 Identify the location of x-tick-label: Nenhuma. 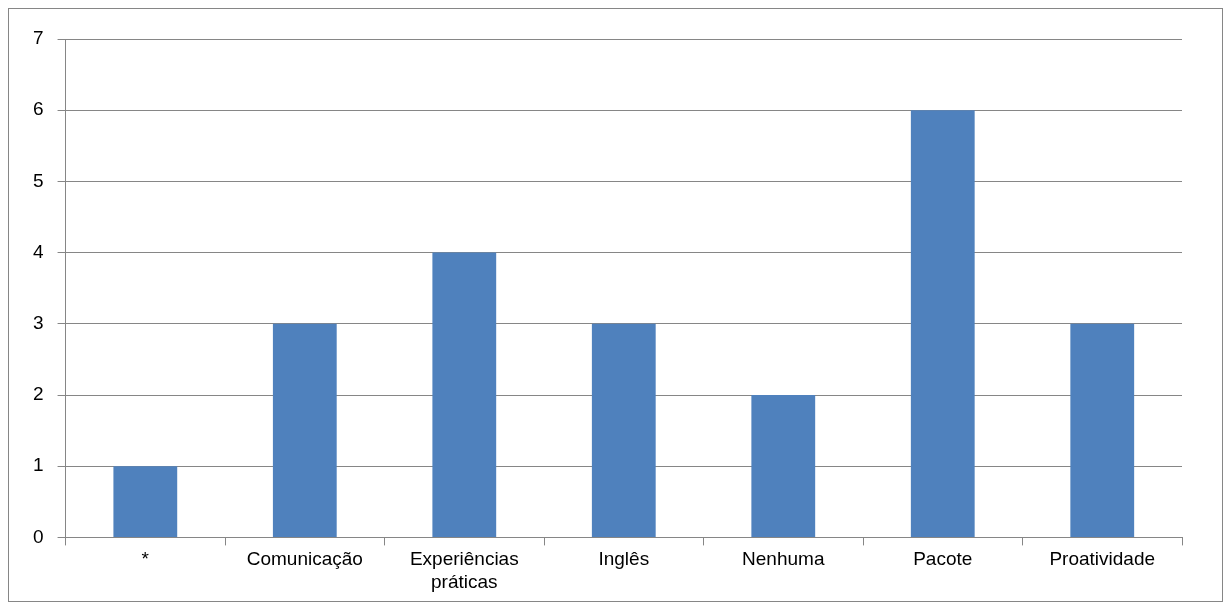
(783, 559).